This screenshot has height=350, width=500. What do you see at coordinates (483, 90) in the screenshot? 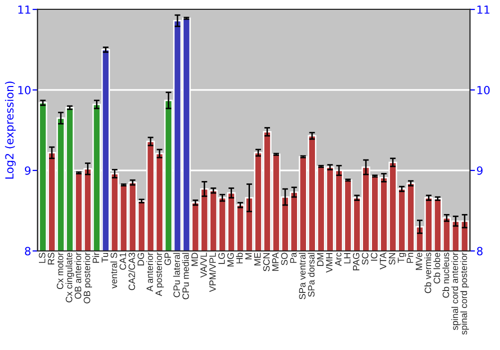
I see `y2-tick-label: 10` at bounding box center [483, 90].